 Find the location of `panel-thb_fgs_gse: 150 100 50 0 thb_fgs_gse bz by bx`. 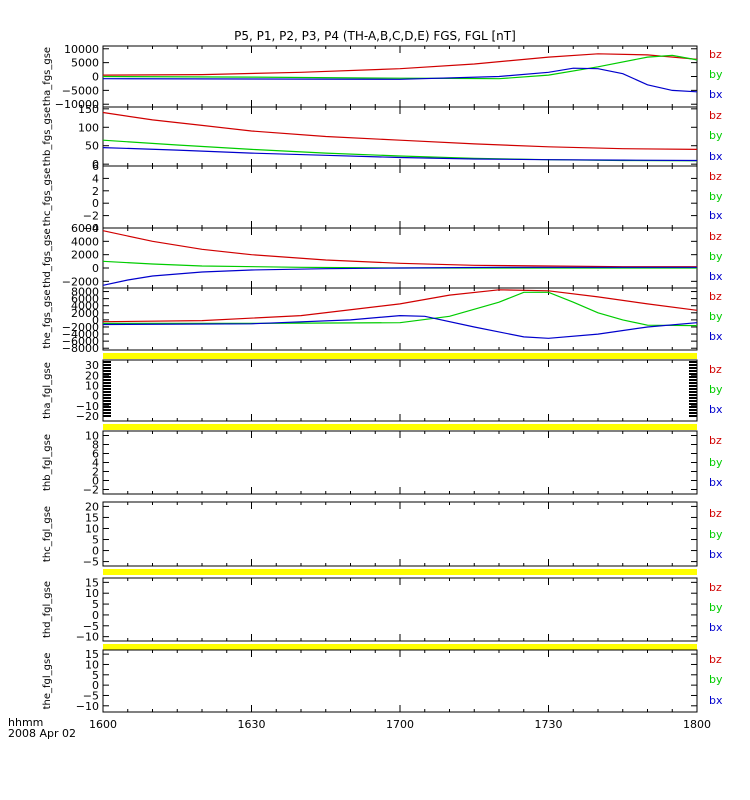

panel-thb_fgs_gse: 150 100 50 0 thb_fgs_gse bz by bx is located at coordinates (382, 137).